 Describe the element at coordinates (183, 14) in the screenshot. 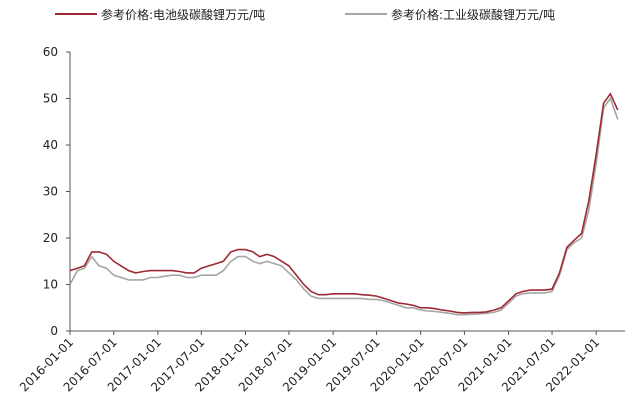

I see `legend-label: 参考价格:电池级碳酸锂万元/吨` at that location.